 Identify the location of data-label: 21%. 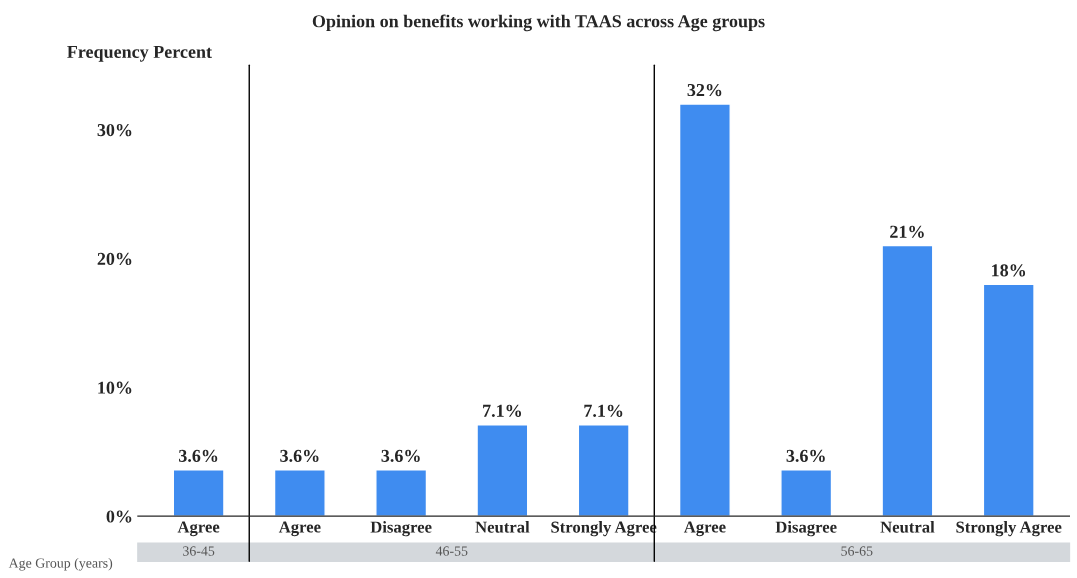
(907, 231).